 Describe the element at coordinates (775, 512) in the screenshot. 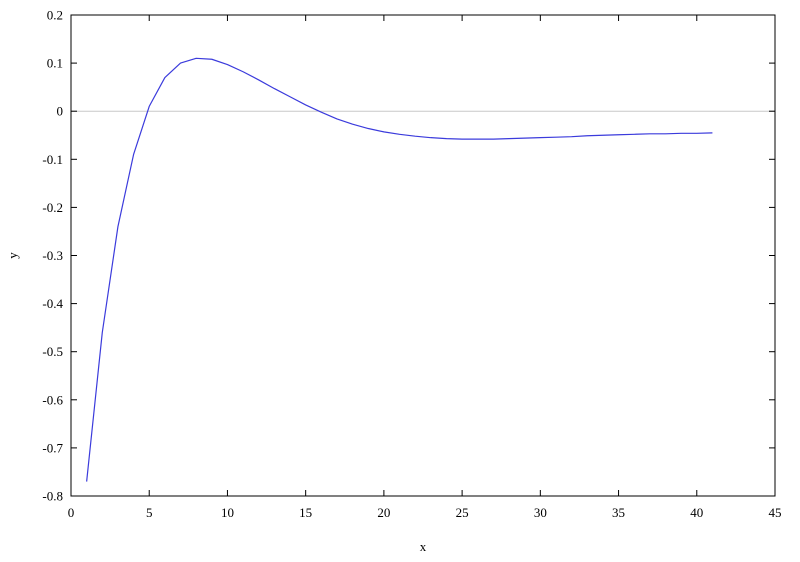

I see `x-tick-label: 45` at that location.